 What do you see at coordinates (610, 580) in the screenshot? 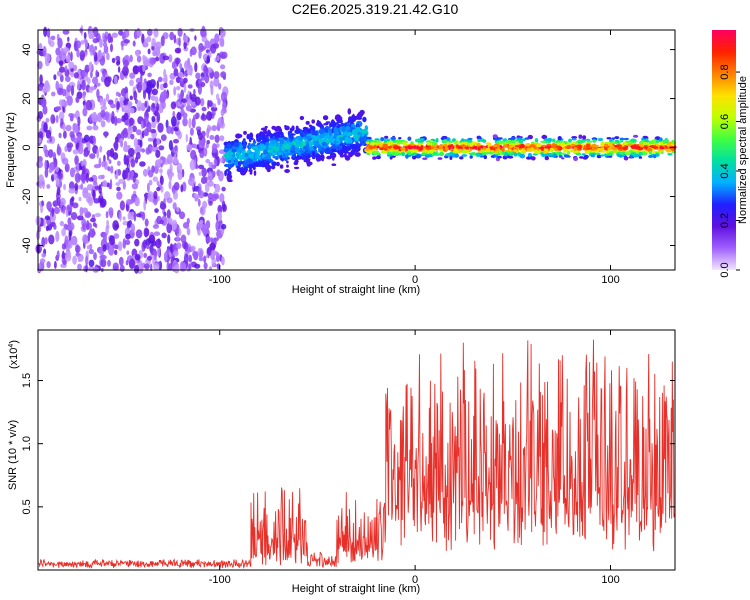
I see `snr-xtick-label: 100` at bounding box center [610, 580].